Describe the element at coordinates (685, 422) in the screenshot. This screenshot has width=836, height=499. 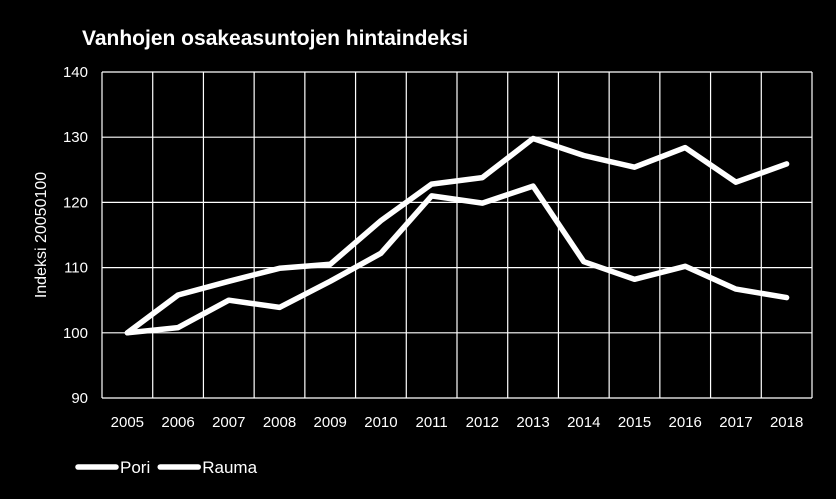
I see `x-tick-label: 2016` at that location.